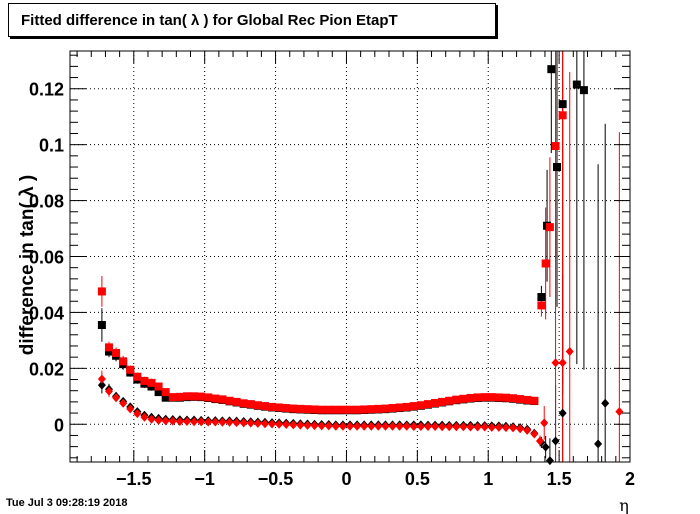 This screenshot has width=700, height=514. What do you see at coordinates (630, 479) in the screenshot?
I see `x-tick-label: 2` at bounding box center [630, 479].